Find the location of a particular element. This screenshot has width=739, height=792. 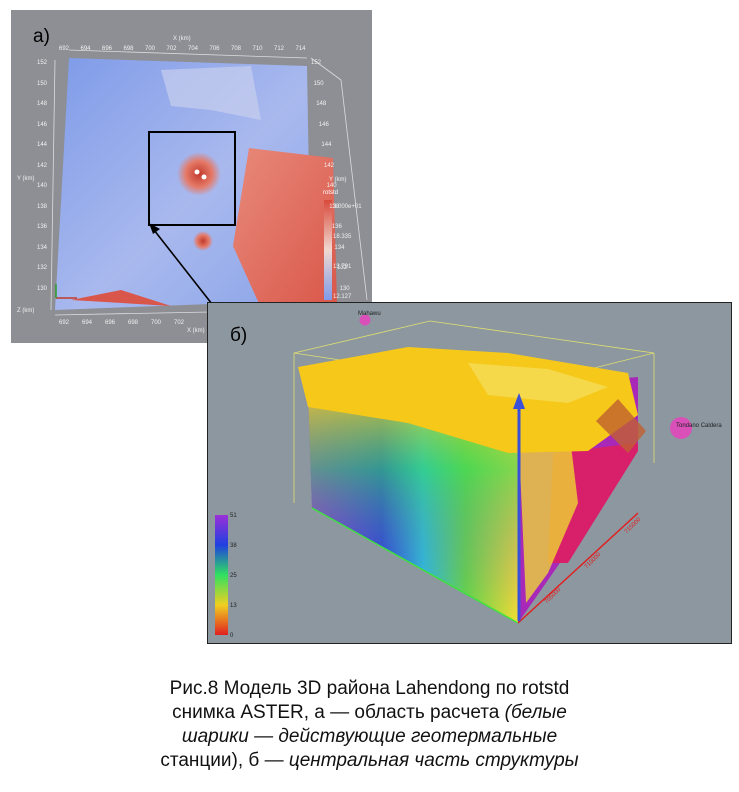

colorbar-b is located at coordinates (221, 575).